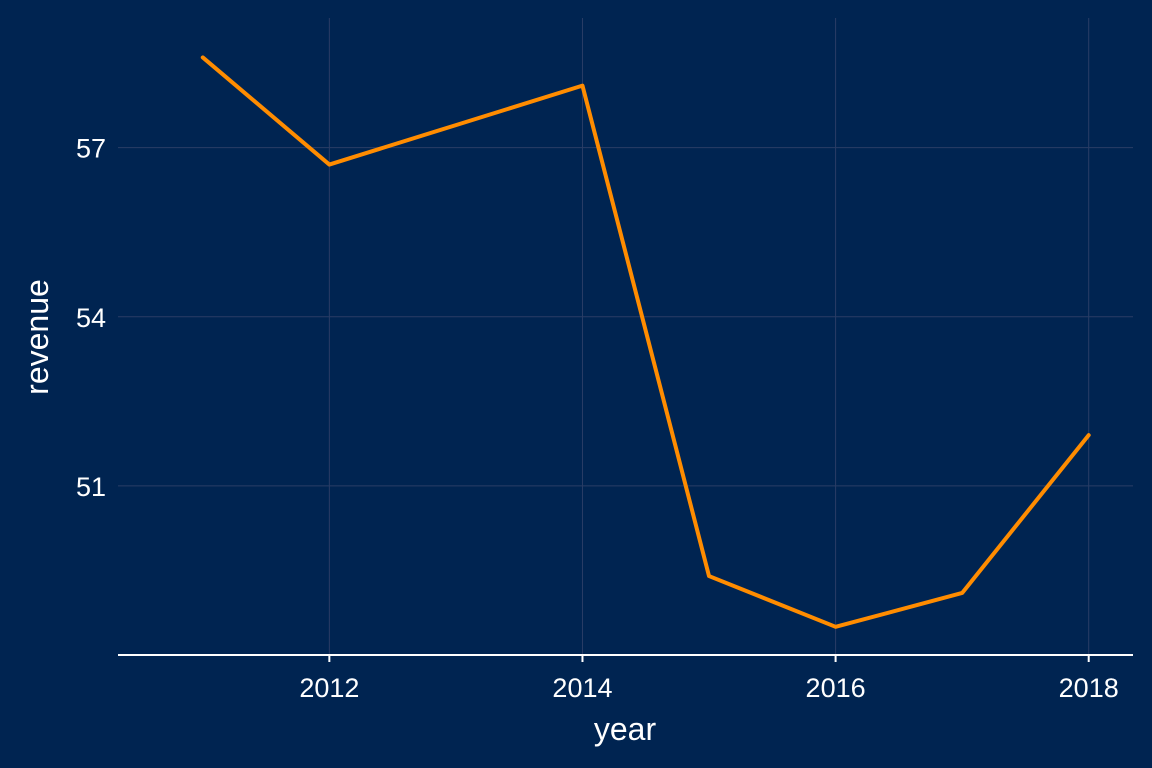 The width and height of the screenshot is (1152, 768). Describe the element at coordinates (1089, 688) in the screenshot. I see `x-tick-label: 2018` at that location.